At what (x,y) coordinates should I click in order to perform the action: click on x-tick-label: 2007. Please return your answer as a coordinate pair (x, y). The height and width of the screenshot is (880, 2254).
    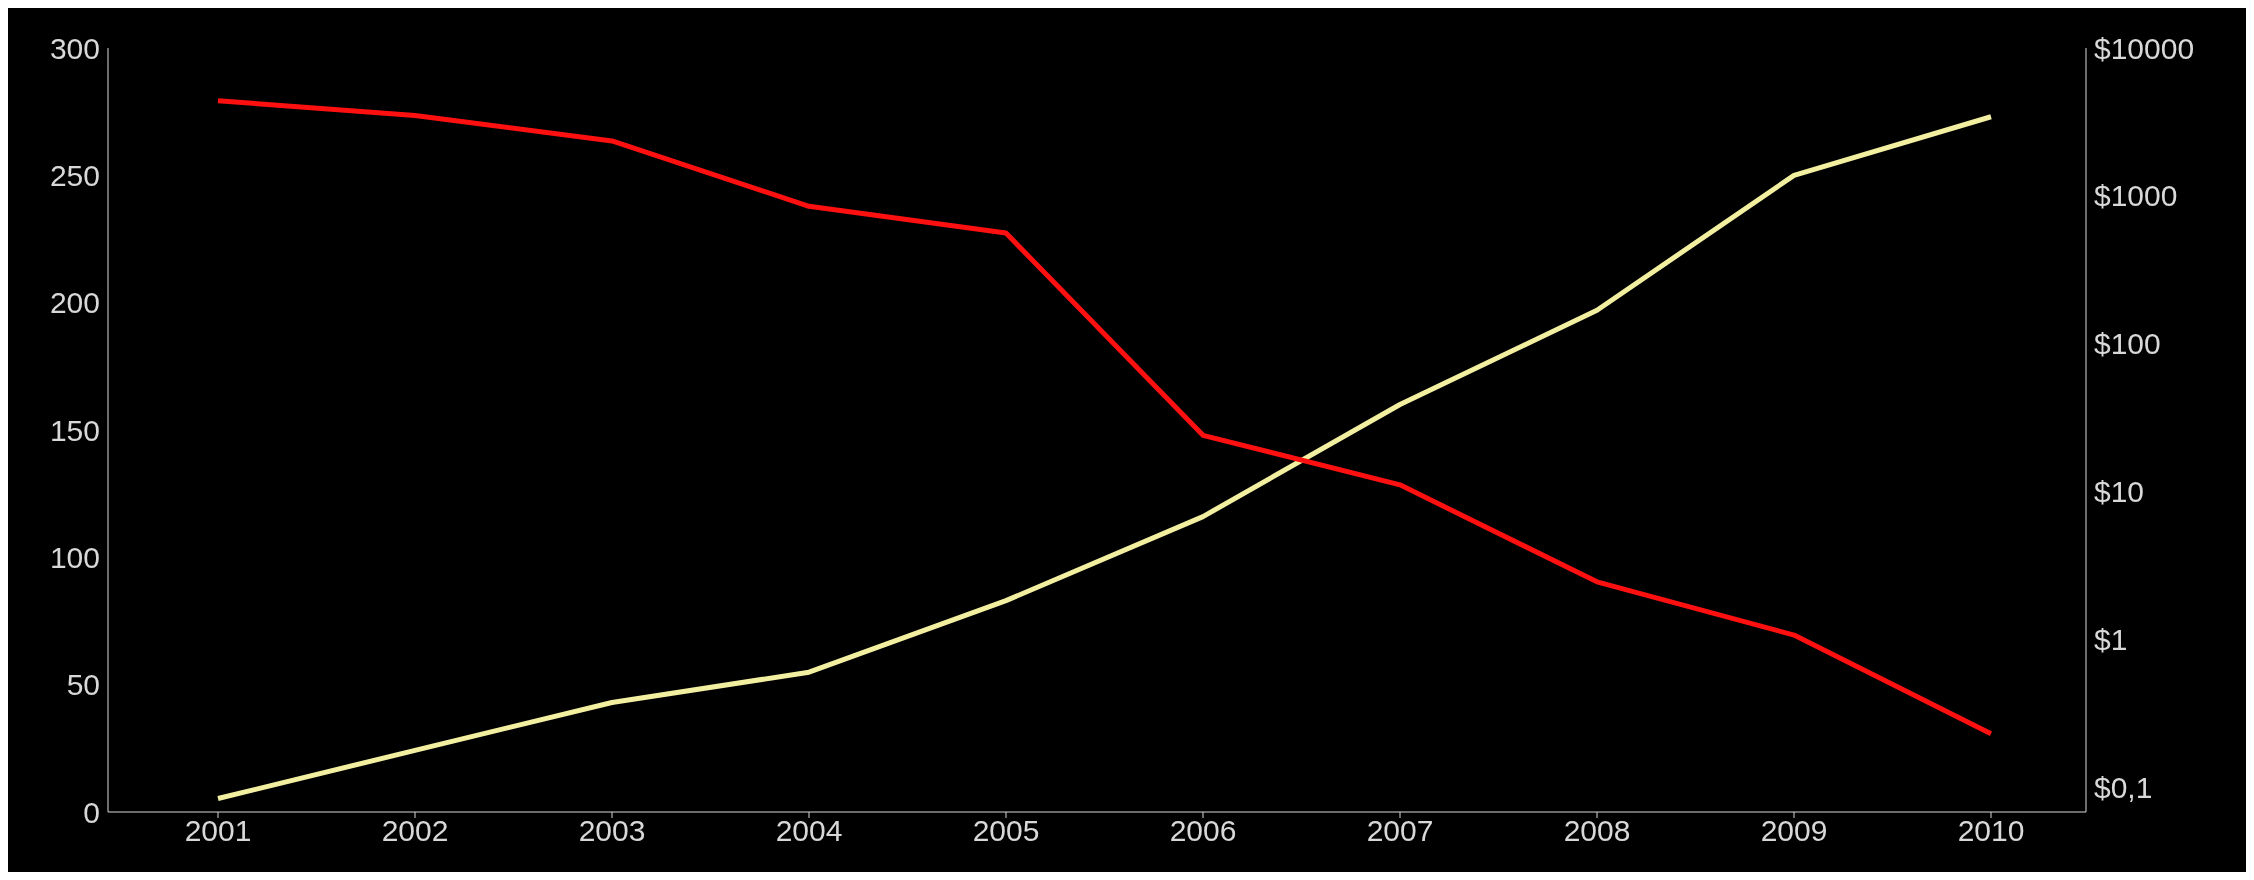
    Looking at the image, I should click on (1400, 831).